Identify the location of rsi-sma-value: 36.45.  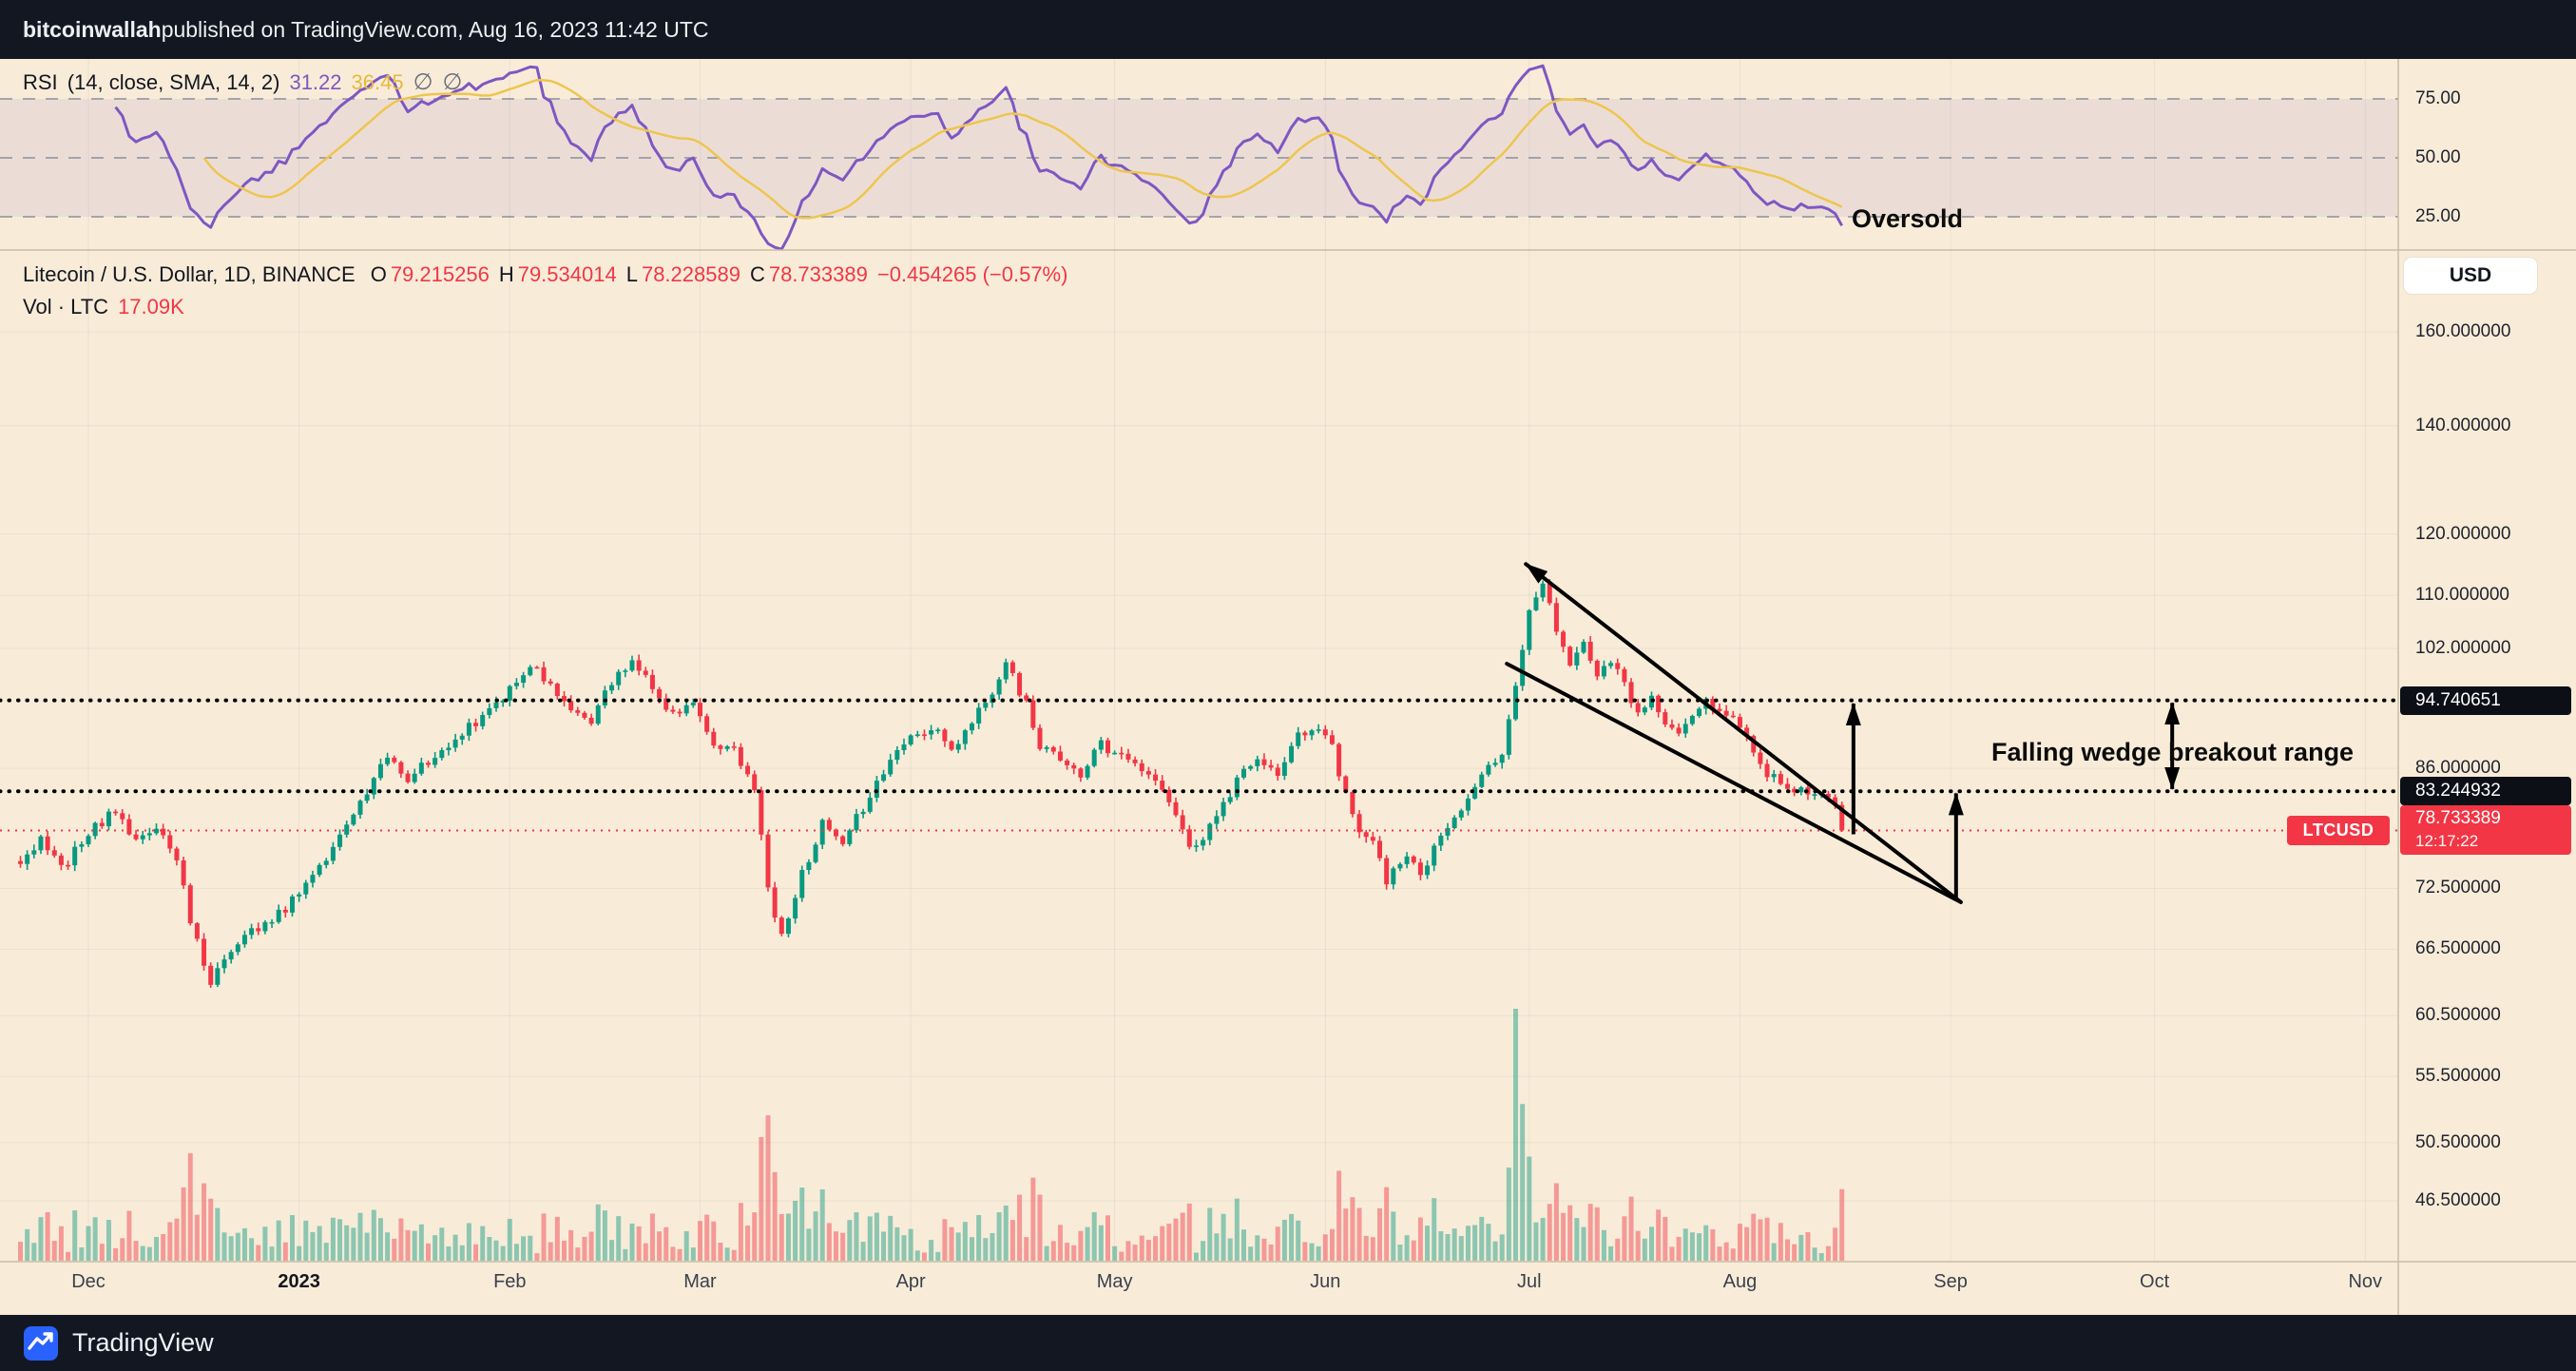
(377, 82).